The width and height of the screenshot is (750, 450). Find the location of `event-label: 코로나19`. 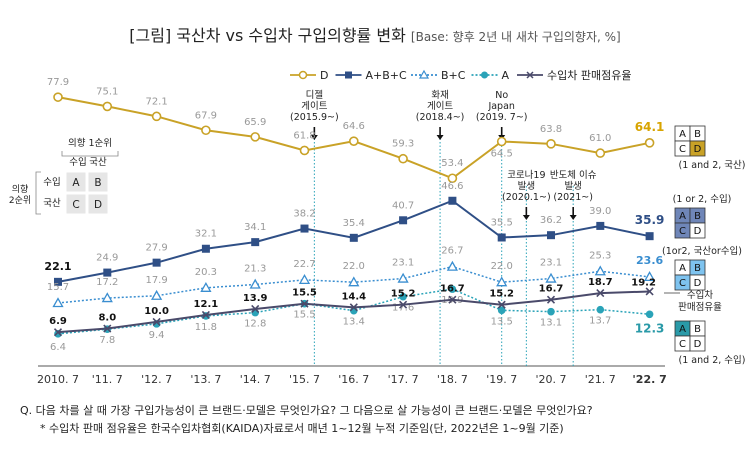

event-label: 코로나19 is located at coordinates (526, 175).